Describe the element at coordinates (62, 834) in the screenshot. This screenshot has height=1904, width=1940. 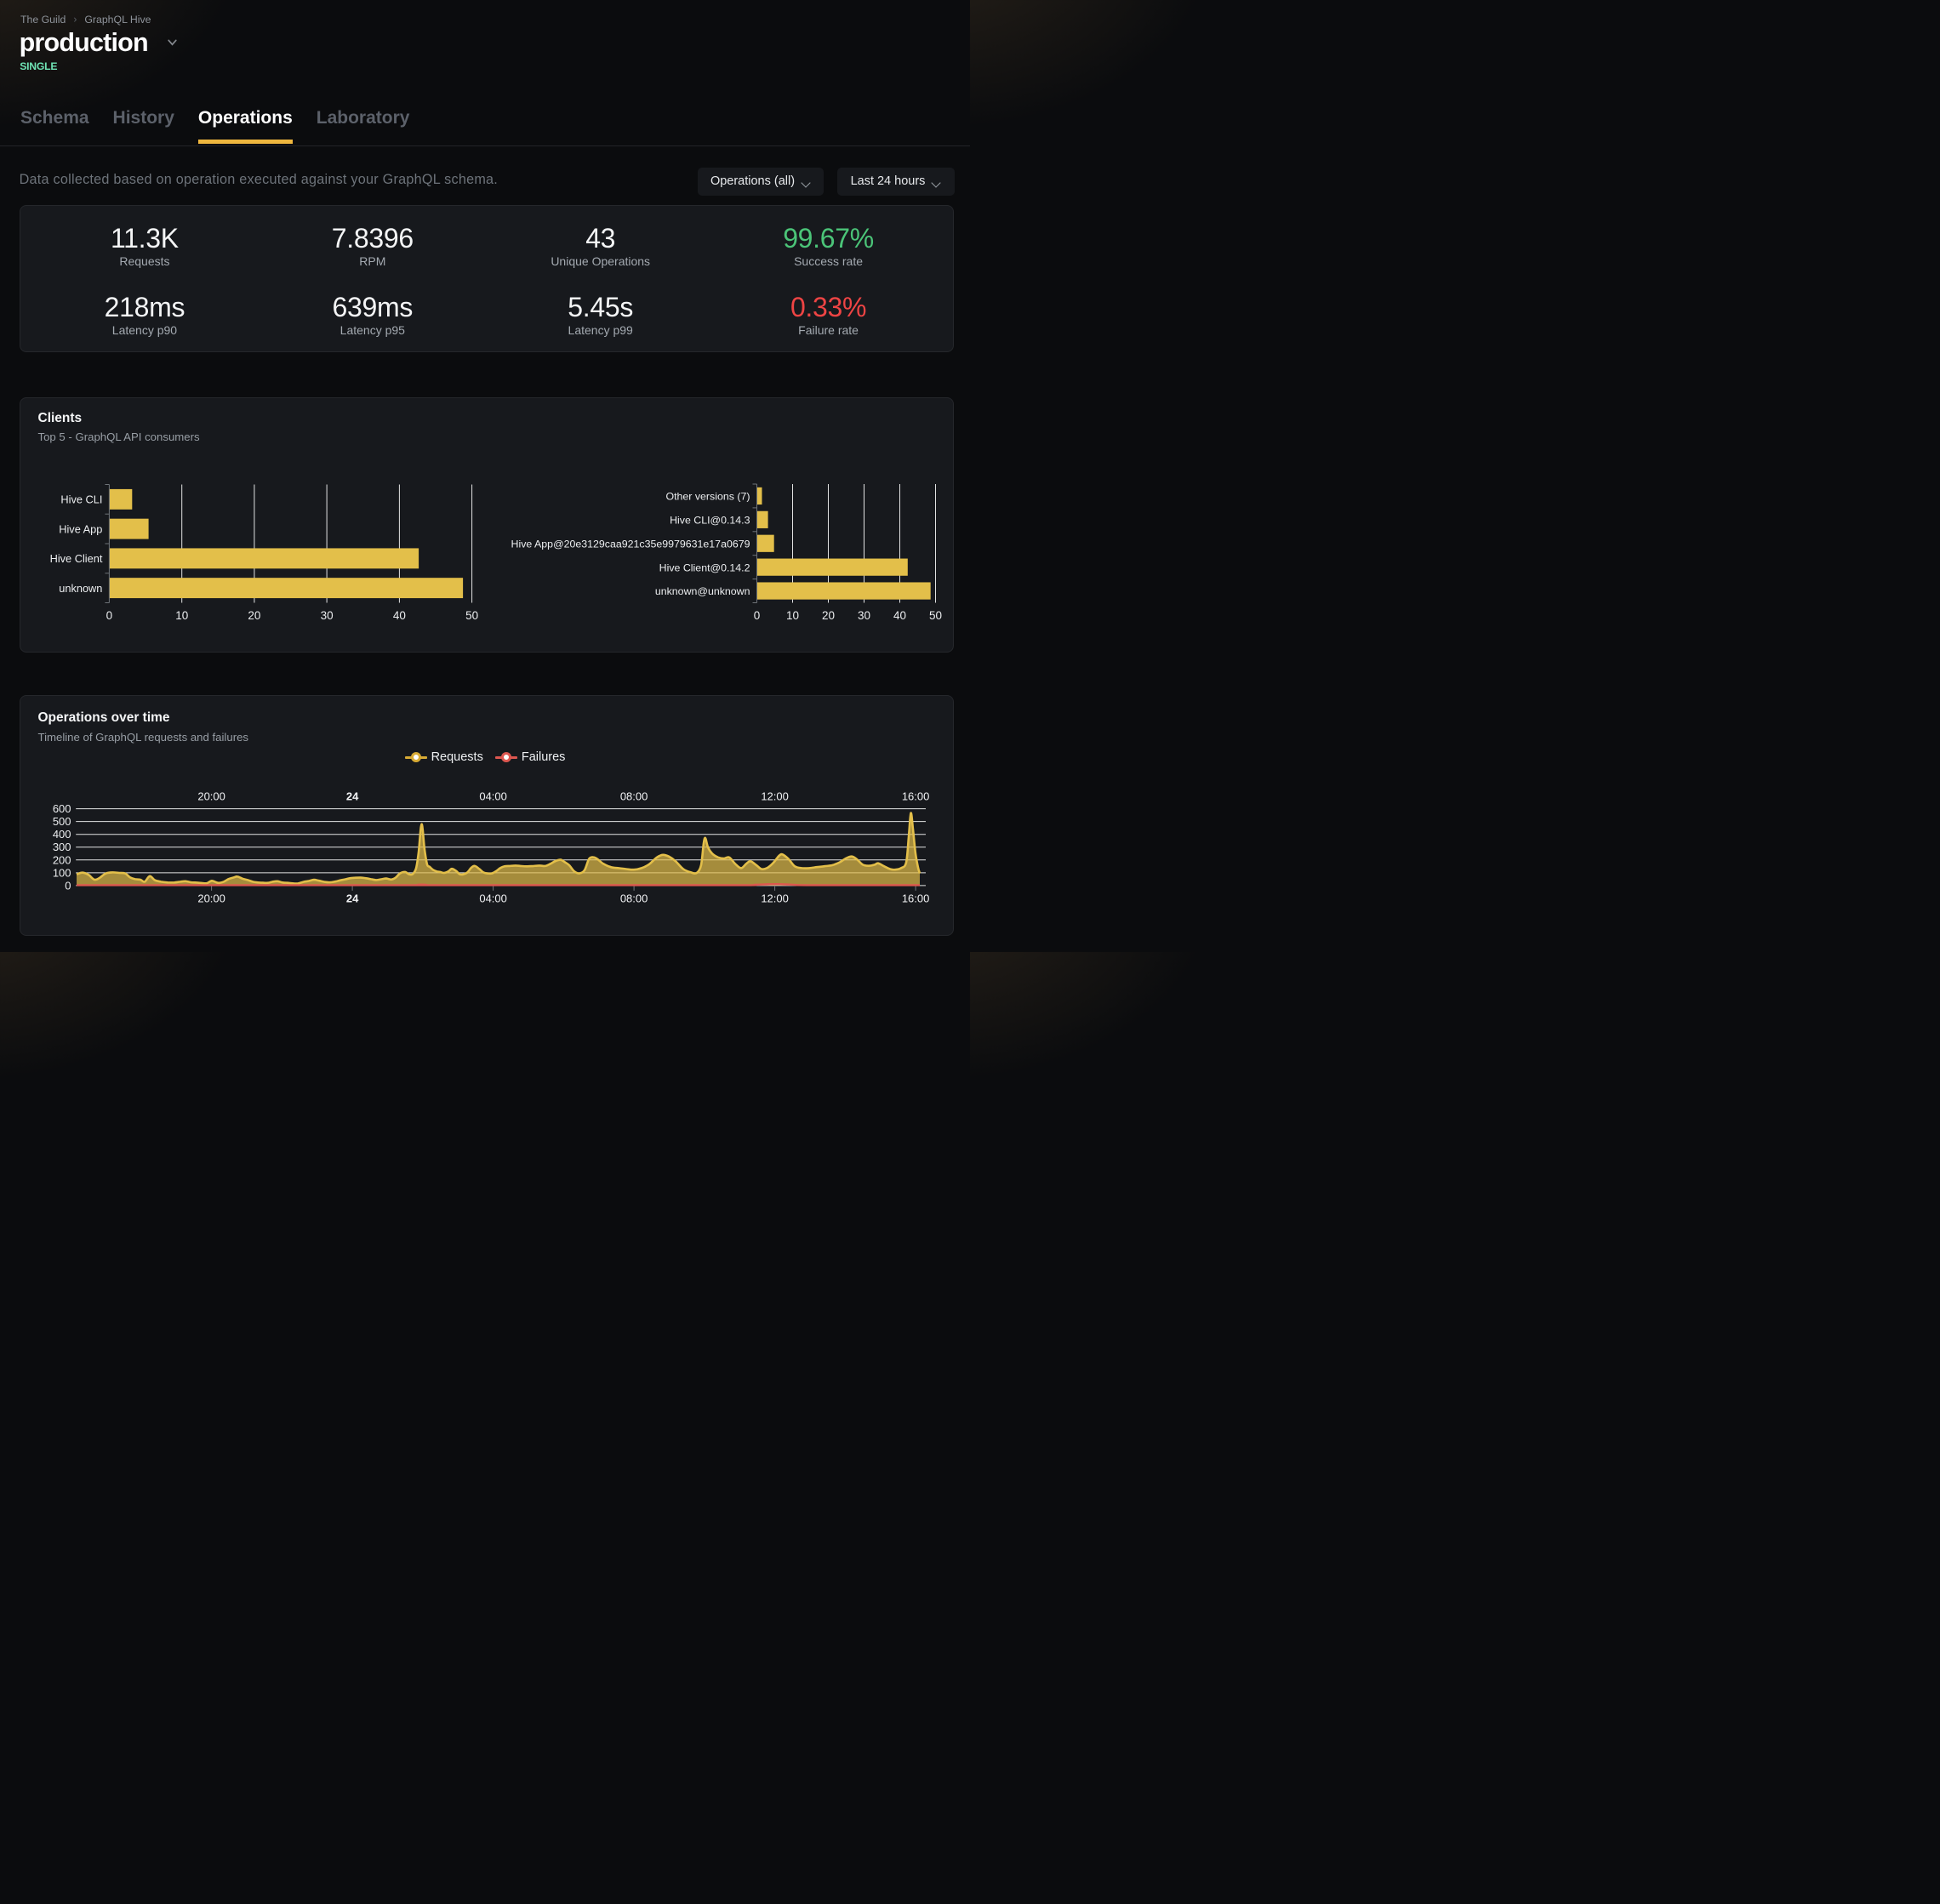
I see `svg-text: 400` at that location.